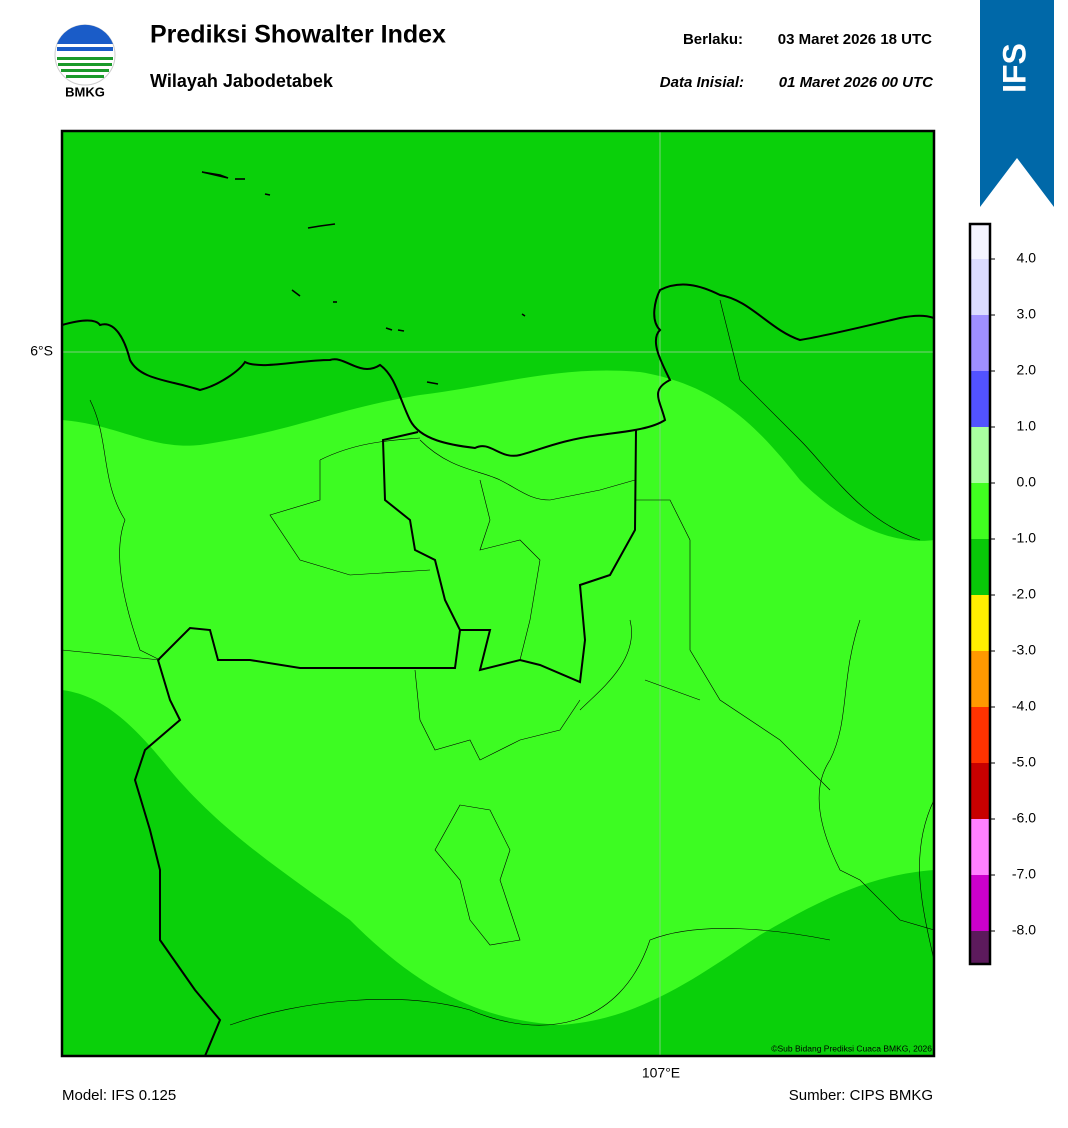 The image size is (1068, 1128). I want to click on init-time: 01 Maret 2026 00 UTC, so click(856, 82).